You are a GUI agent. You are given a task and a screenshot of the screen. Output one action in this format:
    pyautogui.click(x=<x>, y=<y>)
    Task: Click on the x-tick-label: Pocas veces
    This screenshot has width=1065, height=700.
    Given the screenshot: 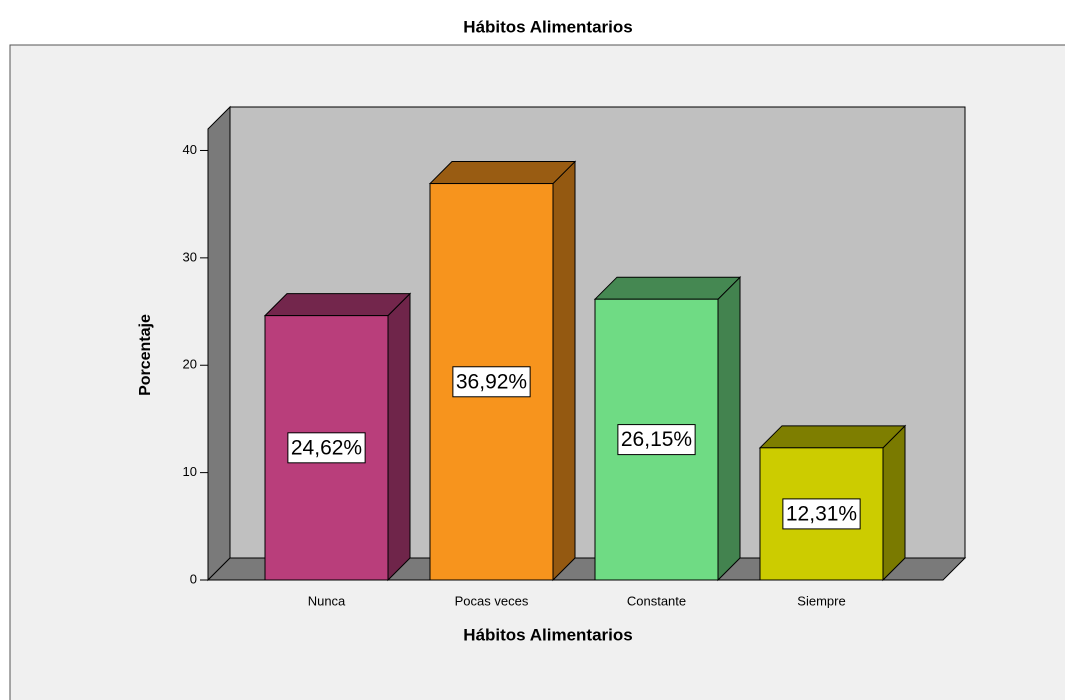 What is the action you would take?
    pyautogui.click(x=492, y=600)
    